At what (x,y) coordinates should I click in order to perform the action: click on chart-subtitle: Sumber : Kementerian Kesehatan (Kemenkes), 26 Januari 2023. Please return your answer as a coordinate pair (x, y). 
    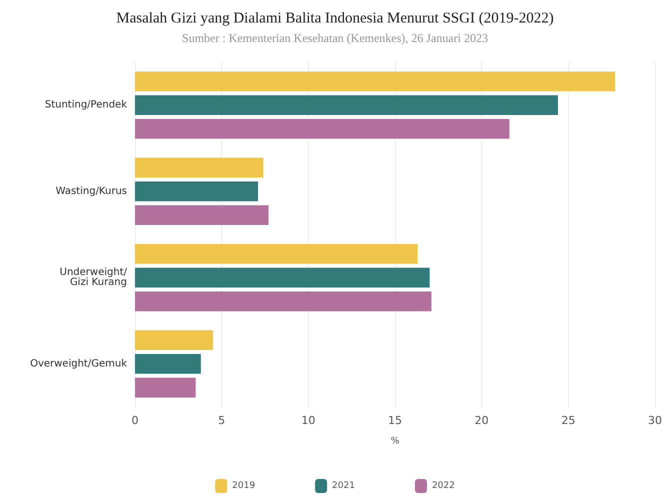
    Looking at the image, I should click on (335, 38).